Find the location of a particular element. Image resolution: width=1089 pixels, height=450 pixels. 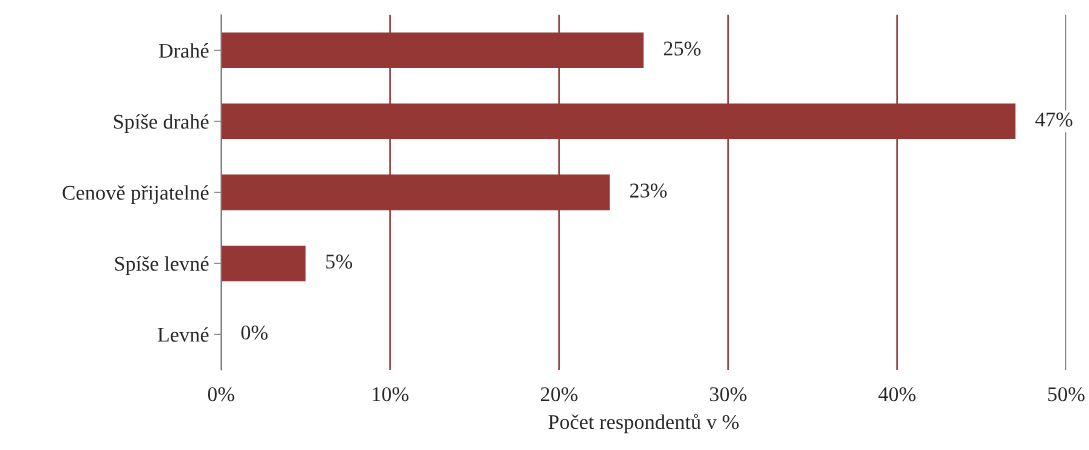

data-label: 25% is located at coordinates (682, 48).